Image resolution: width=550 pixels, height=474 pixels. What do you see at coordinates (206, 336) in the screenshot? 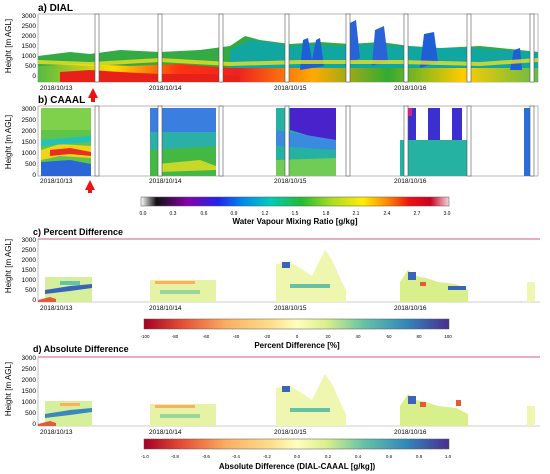
I see `cbar-tick: -60` at bounding box center [206, 336].